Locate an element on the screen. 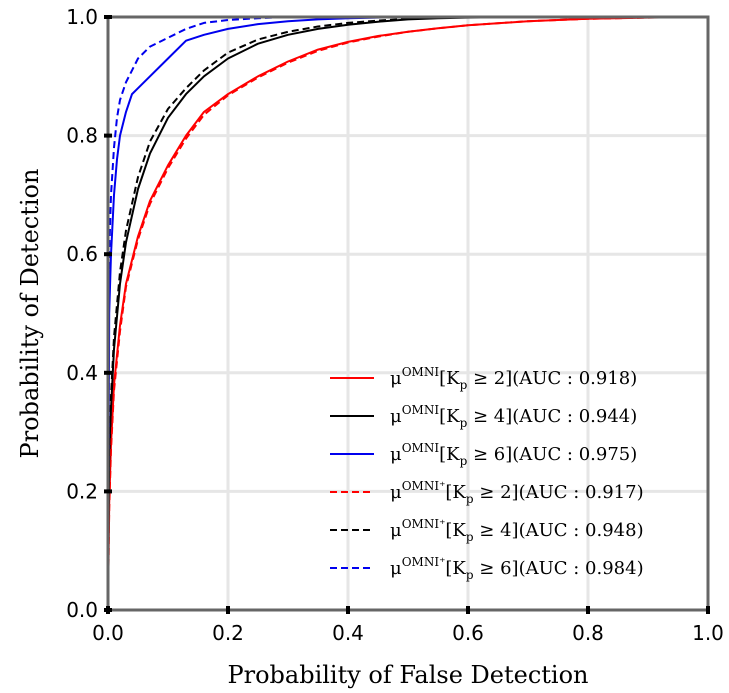 This screenshot has width=729, height=693. legend-label-5: μOMNI⁺[Kp ≥ 4](AUC : 0.948) is located at coordinates (517, 530).